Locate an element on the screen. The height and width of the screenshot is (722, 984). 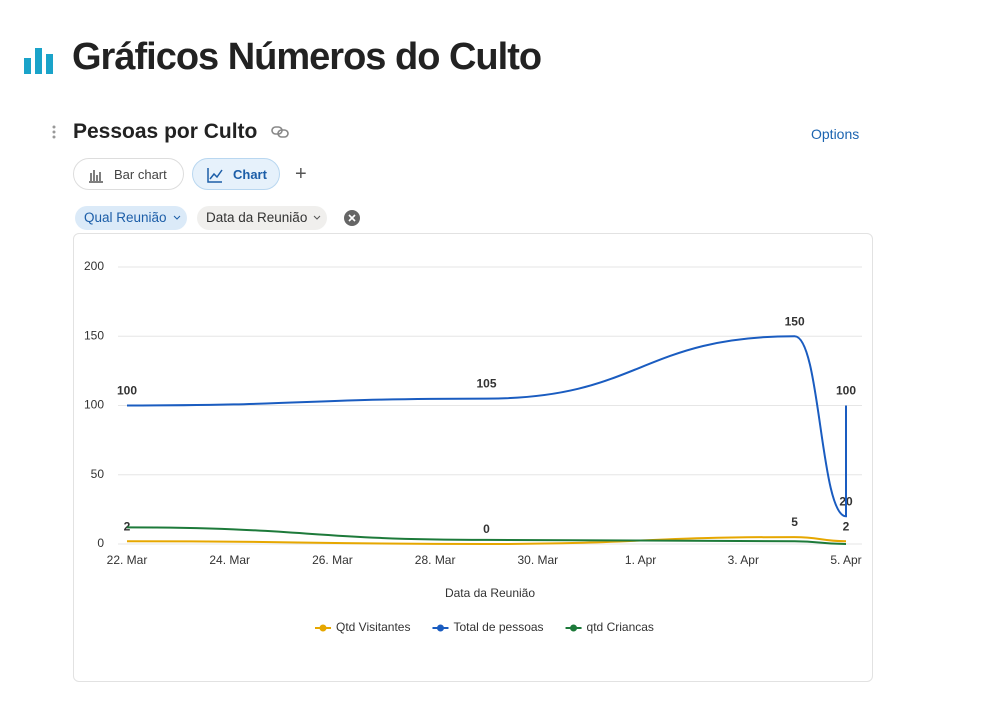
line-icon is located at coordinates (215, 175).